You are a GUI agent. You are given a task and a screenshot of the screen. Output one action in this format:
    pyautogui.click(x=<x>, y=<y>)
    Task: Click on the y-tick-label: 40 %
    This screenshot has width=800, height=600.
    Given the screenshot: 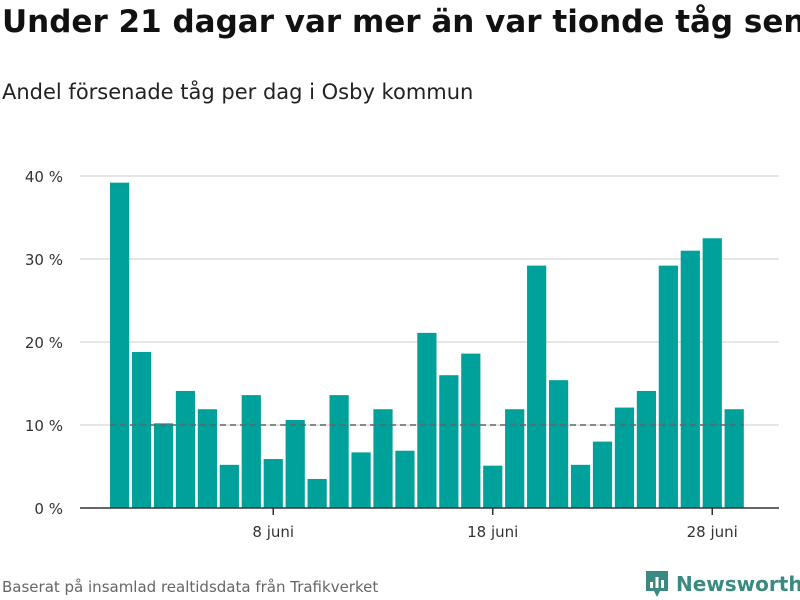 What is the action you would take?
    pyautogui.click(x=44, y=177)
    